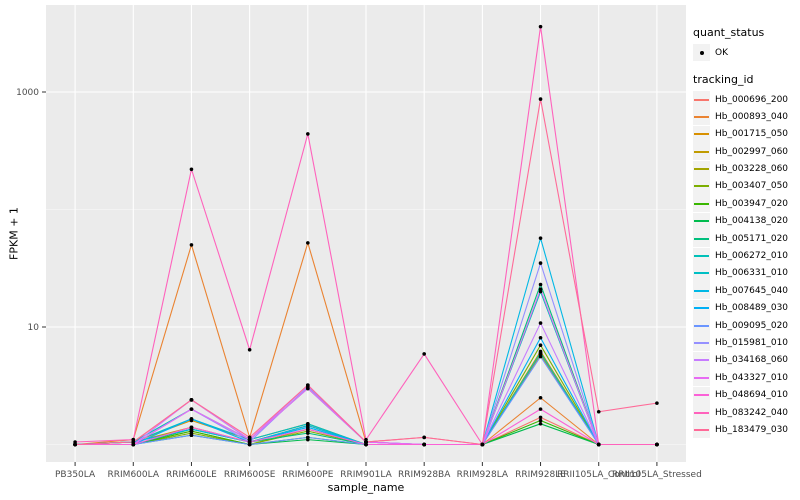 This screenshot has height=500, width=800. I want to click on x-tick-label: RRIM901LA, so click(366, 475).